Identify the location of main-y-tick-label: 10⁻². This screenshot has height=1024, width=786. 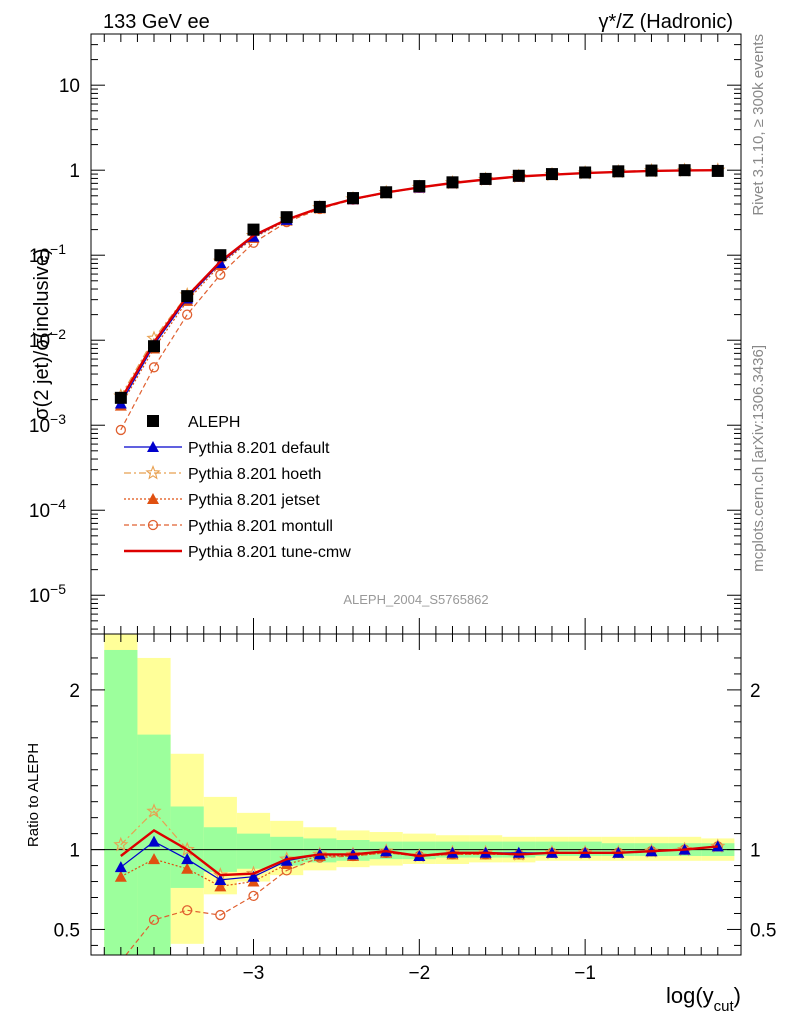
(47, 339).